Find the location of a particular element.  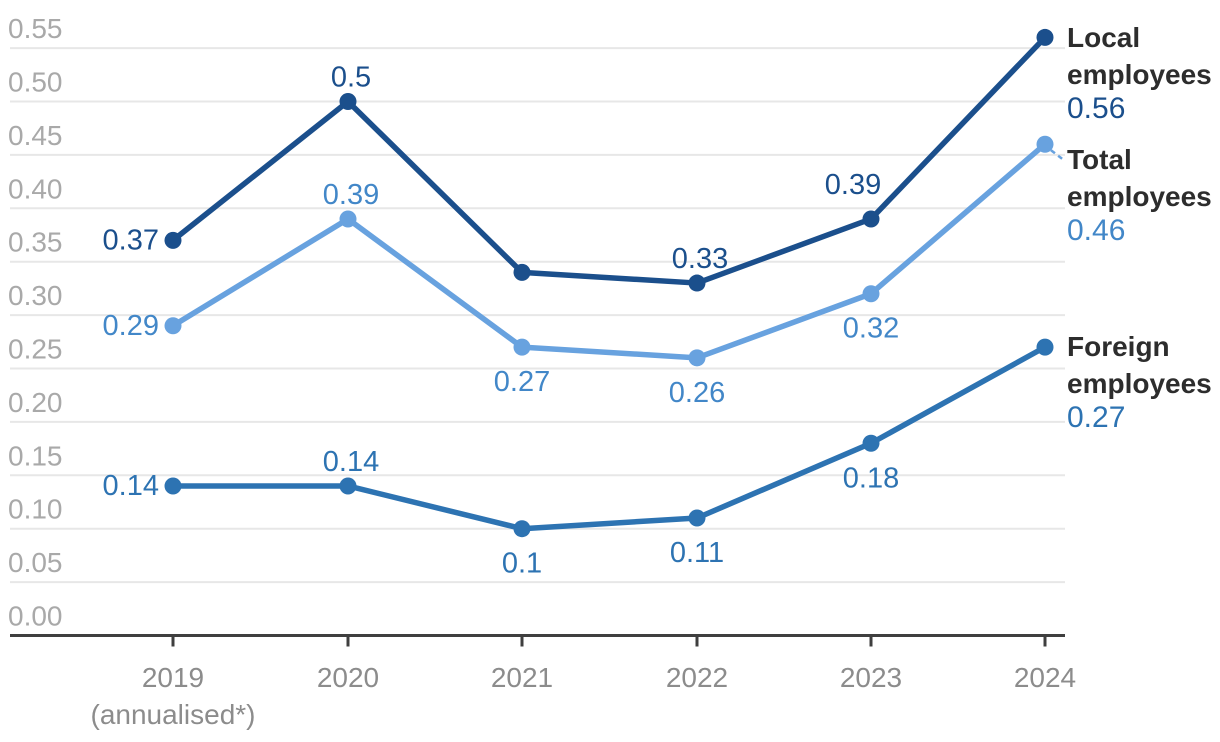

point-value-label: 0.26 is located at coordinates (697, 393).